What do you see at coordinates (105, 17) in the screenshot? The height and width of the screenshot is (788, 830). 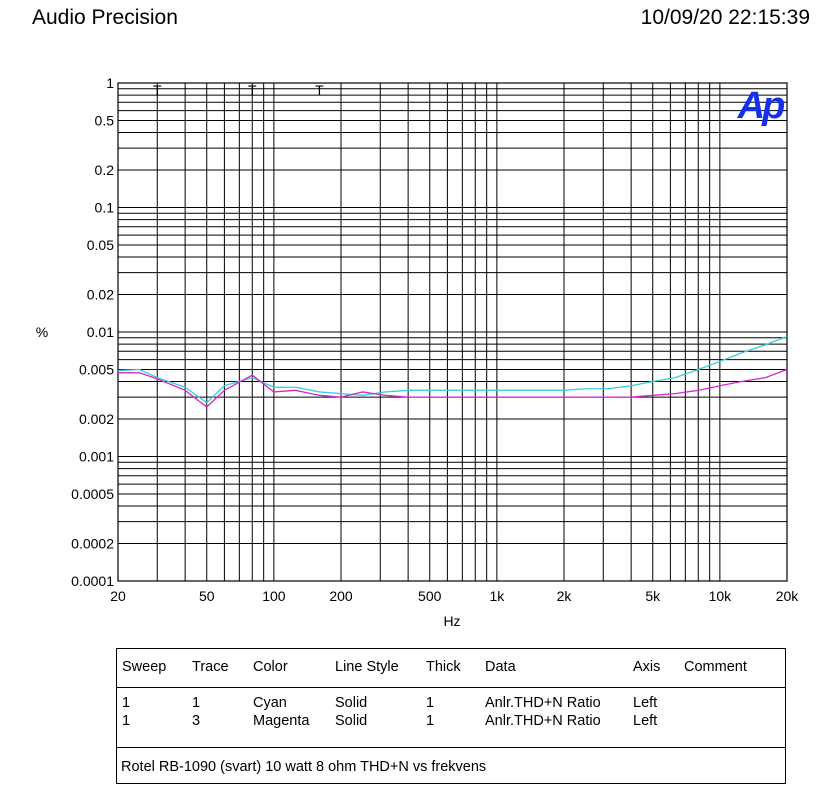 I see `brand-title: Audio Precision` at bounding box center [105, 17].